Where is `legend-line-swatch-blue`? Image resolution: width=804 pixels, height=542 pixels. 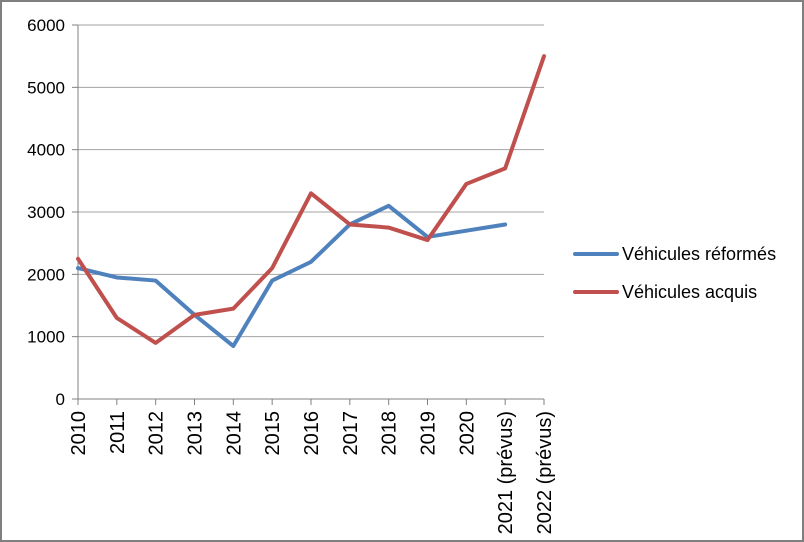 legend-line-swatch-blue is located at coordinates (596, 254).